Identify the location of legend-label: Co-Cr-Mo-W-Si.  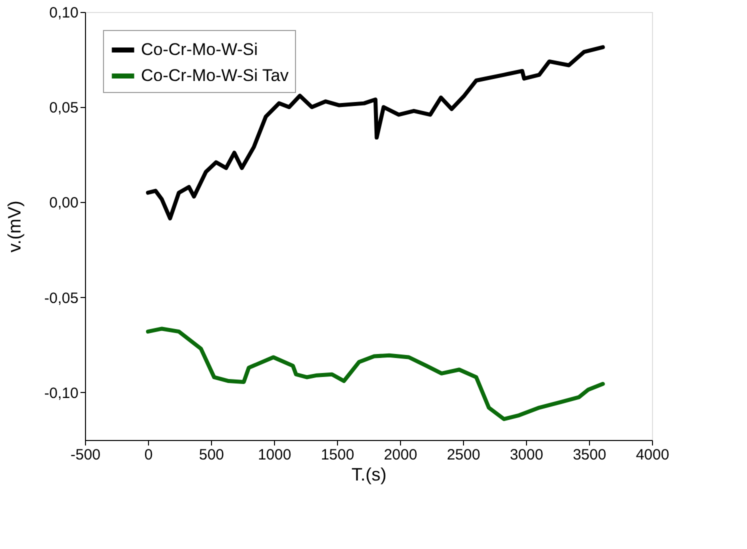
(199, 49).